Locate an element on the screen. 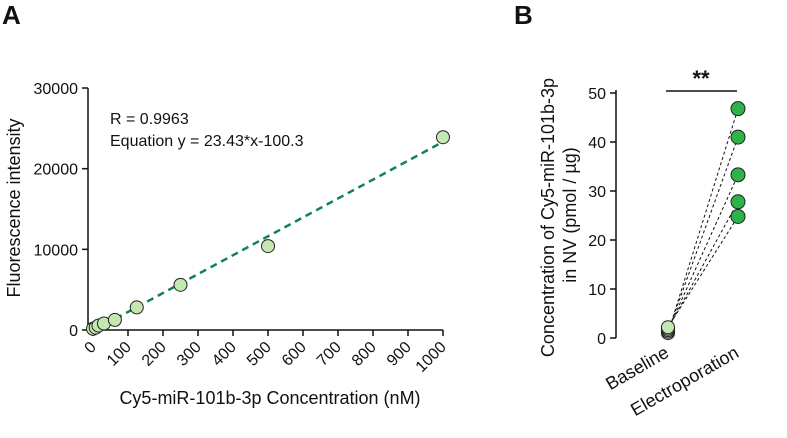 This screenshot has height=438, width=787. annotation-equation: Equation y = 23.43*x-100.3 is located at coordinates (207, 141).